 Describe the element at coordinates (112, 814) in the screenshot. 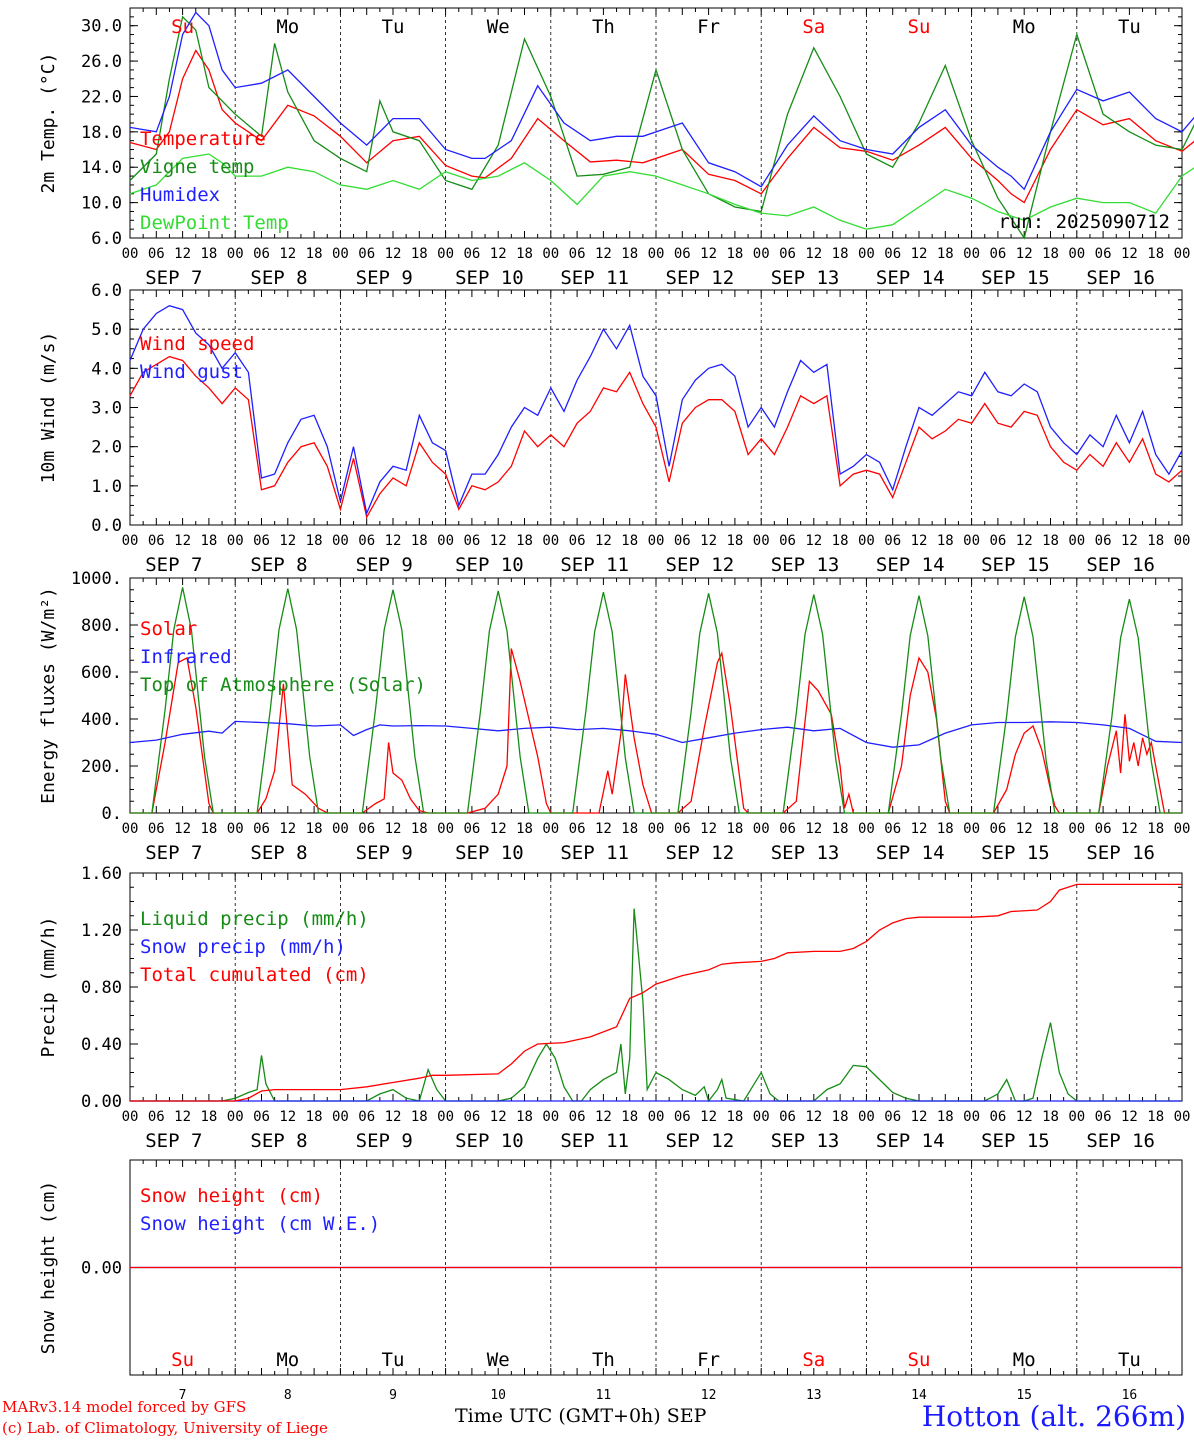

I see `y-tick-label: 0.` at that location.